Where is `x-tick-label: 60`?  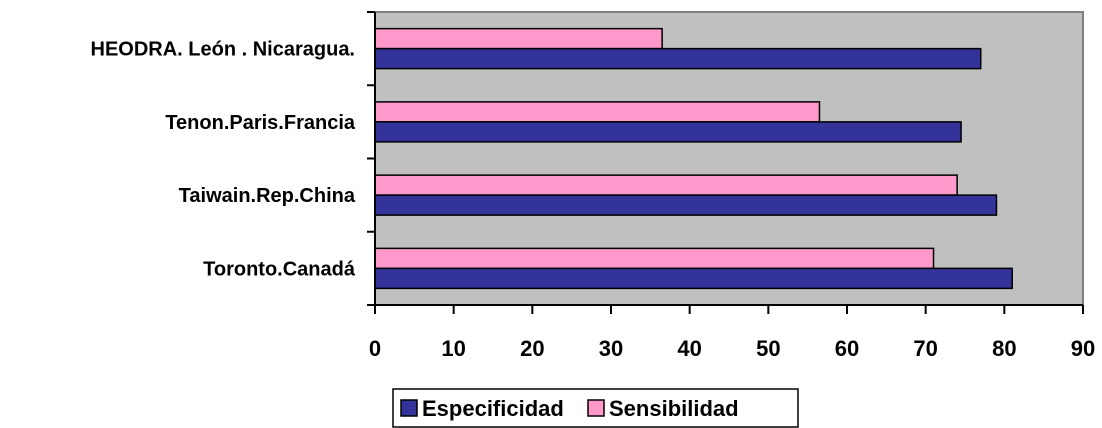 x-tick-label: 60 is located at coordinates (847, 348).